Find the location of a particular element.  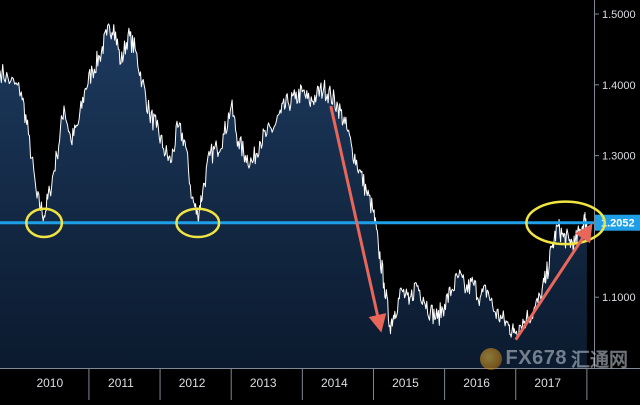

y-tick-label: 1.3000 is located at coordinates (619, 157).